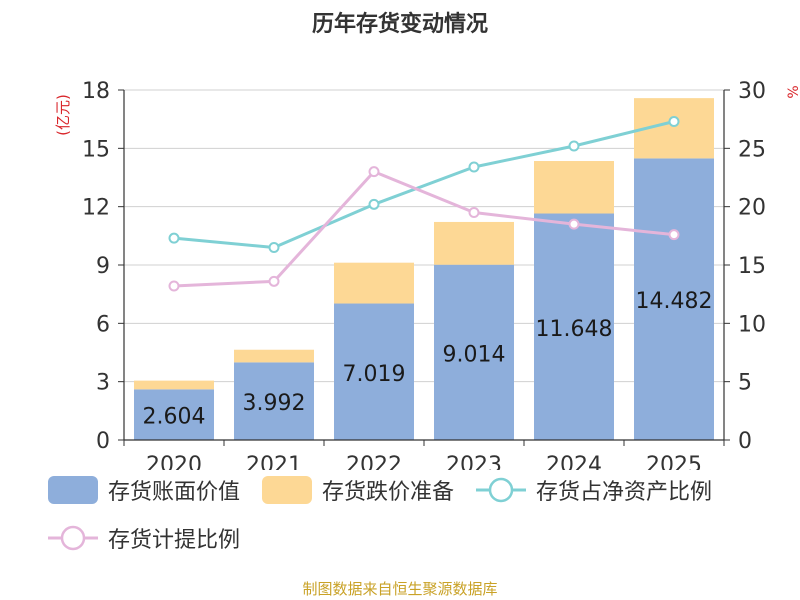 This screenshot has height=600, width=800. I want to click on legend-item-book-value: 存货账面价值, so click(144, 490).